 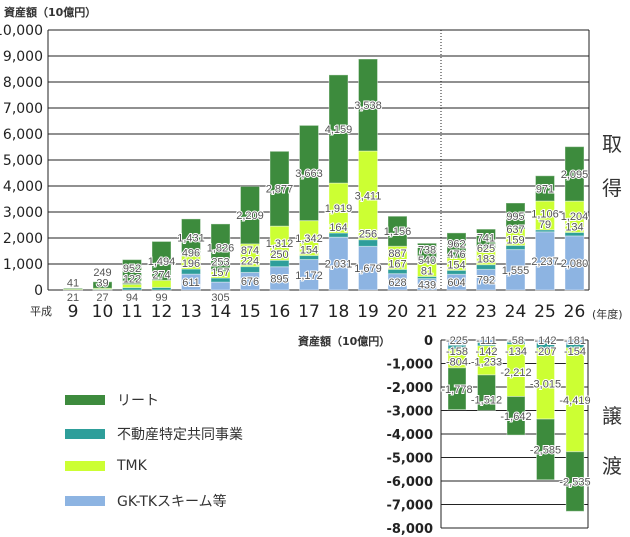 What do you see at coordinates (106, 466) in the screenshot?
I see `legend-item-tmk: TMK` at bounding box center [106, 466].